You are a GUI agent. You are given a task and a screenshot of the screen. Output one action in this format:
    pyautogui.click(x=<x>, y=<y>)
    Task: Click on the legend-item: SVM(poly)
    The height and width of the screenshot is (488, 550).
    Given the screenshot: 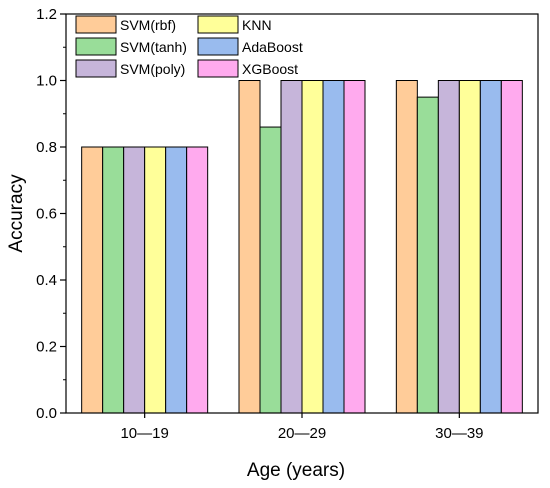 What is the action you would take?
    pyautogui.click(x=130, y=68)
    